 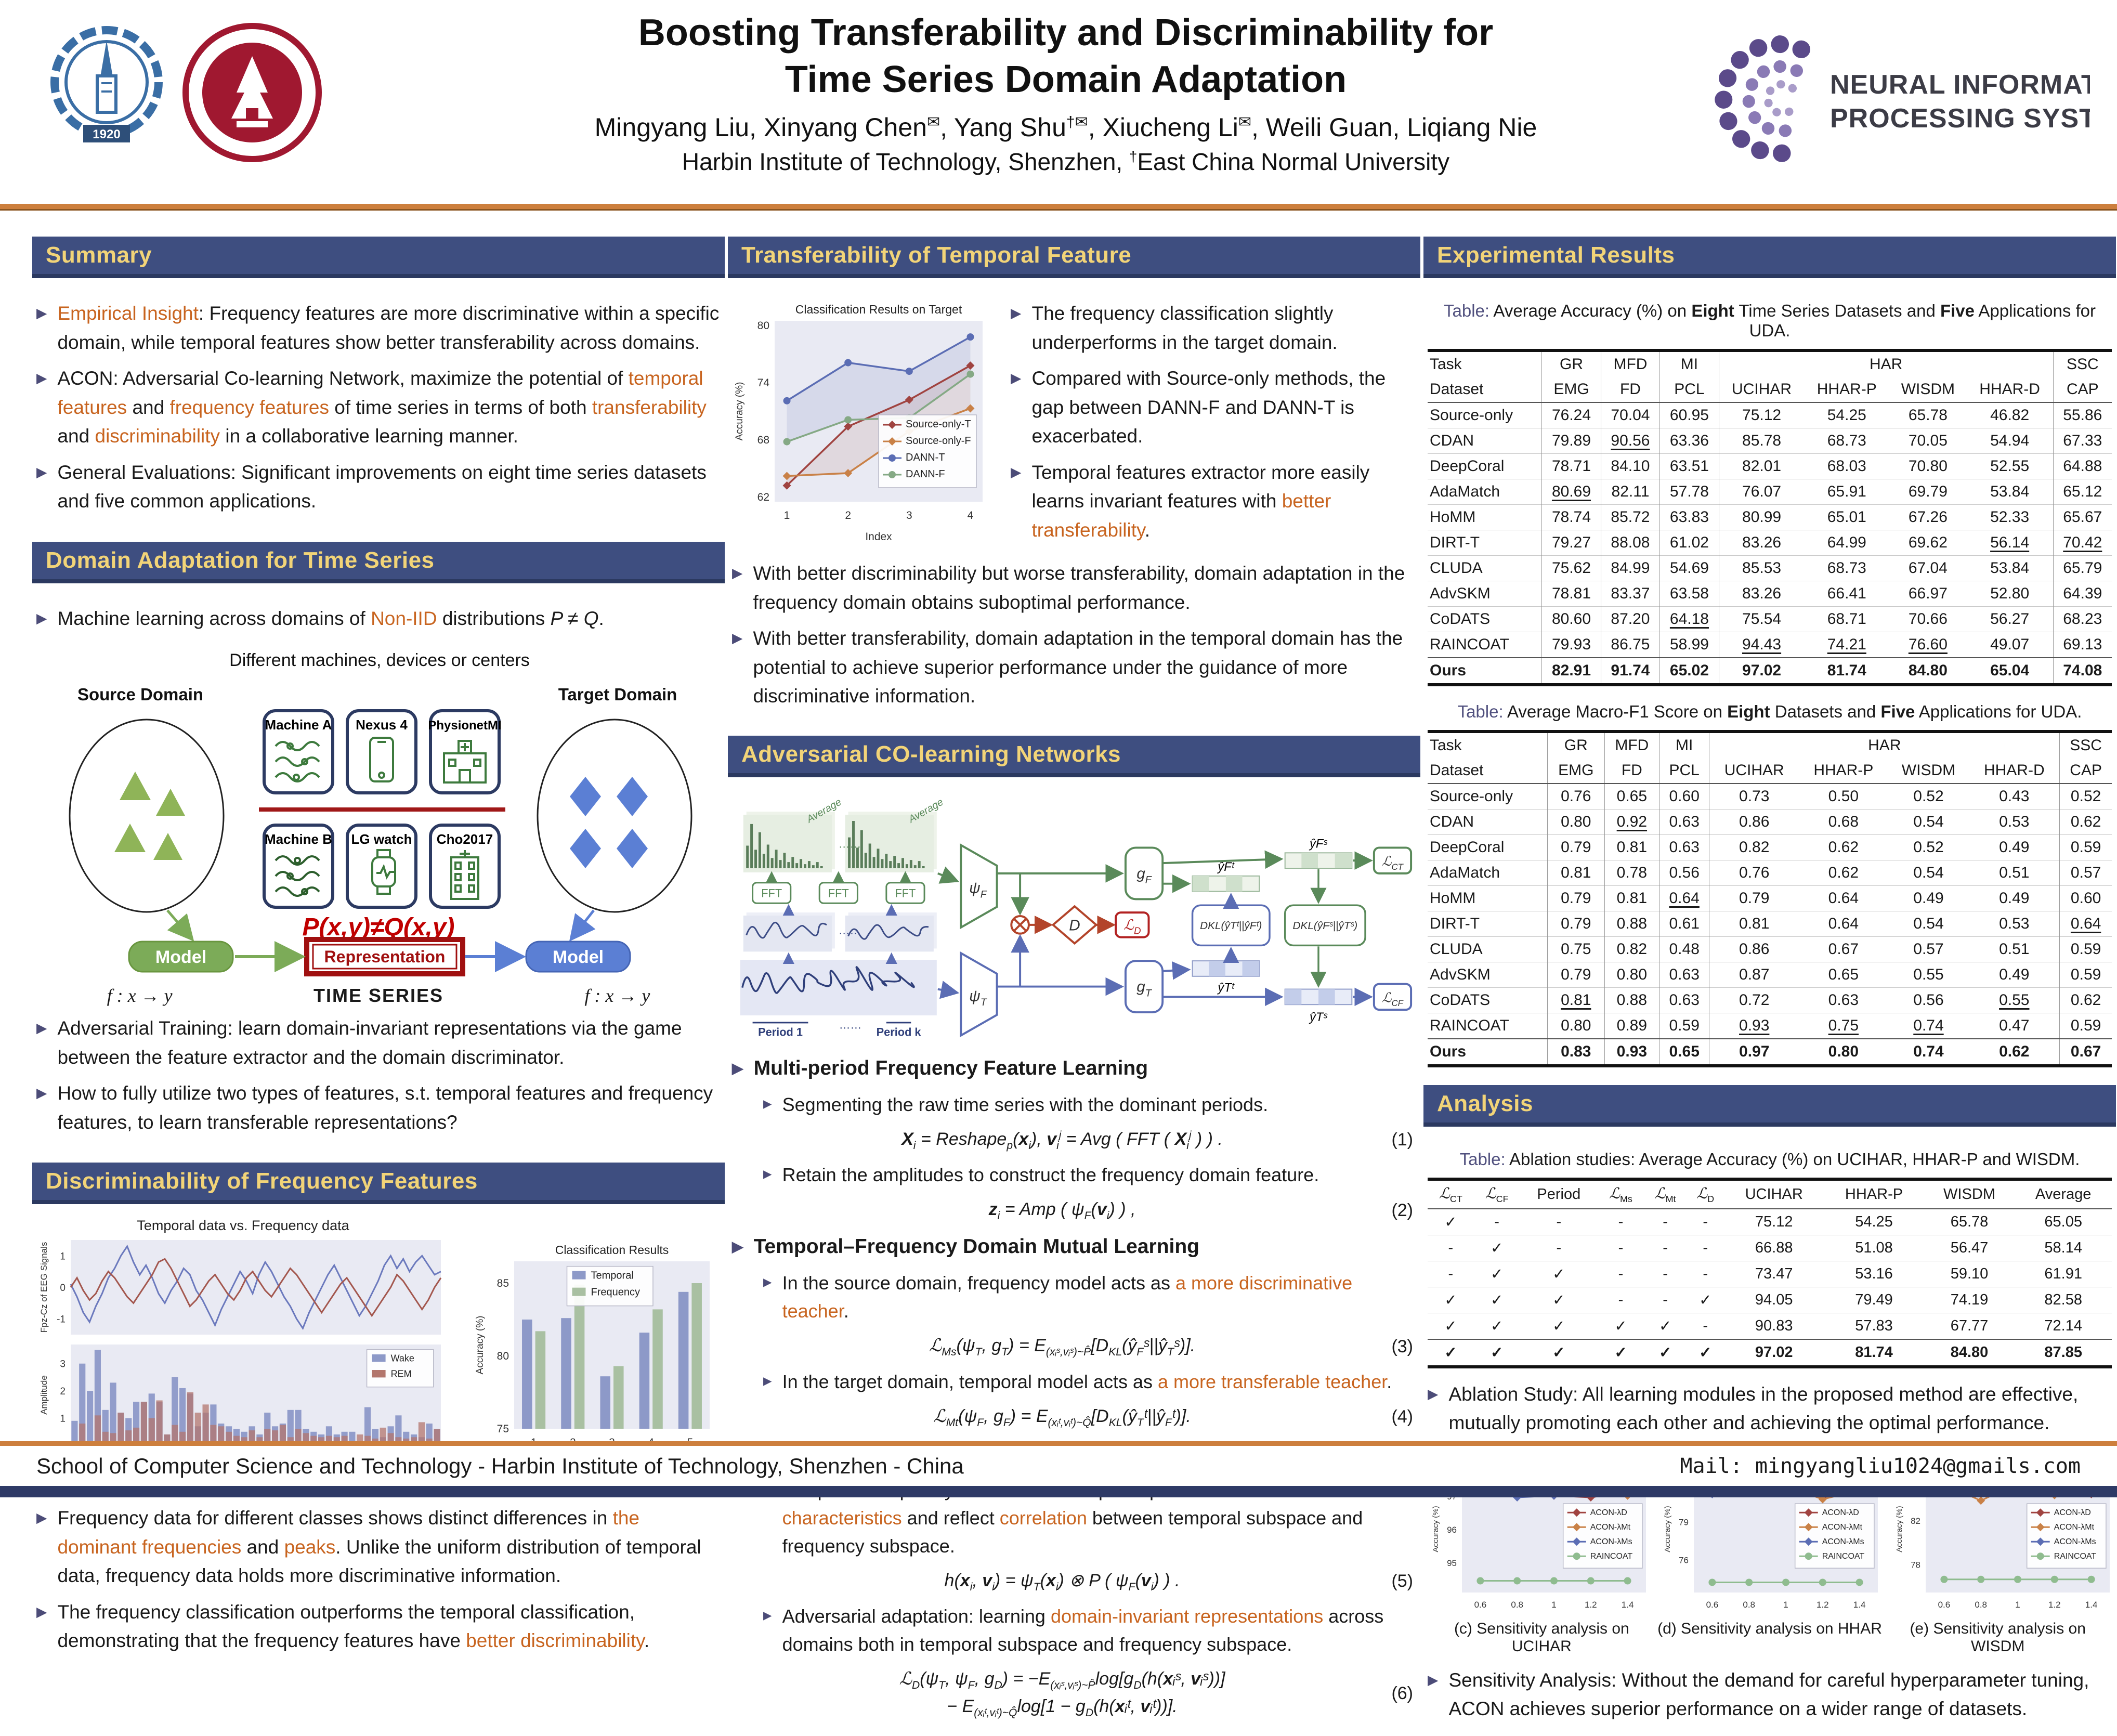 What do you see at coordinates (971, 515) in the screenshot?
I see `svg-text: 4` at bounding box center [971, 515].